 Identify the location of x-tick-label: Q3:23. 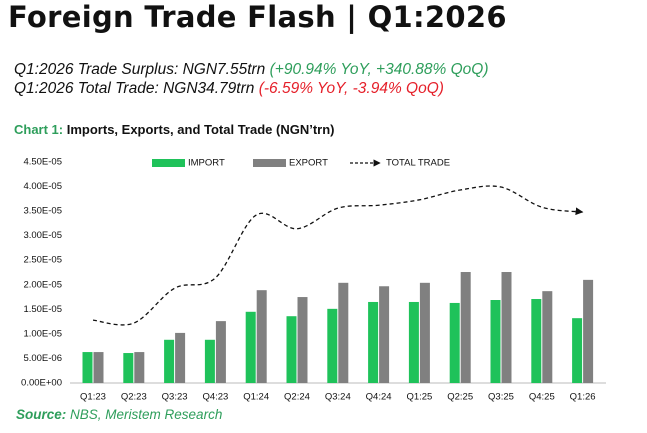
(175, 397).